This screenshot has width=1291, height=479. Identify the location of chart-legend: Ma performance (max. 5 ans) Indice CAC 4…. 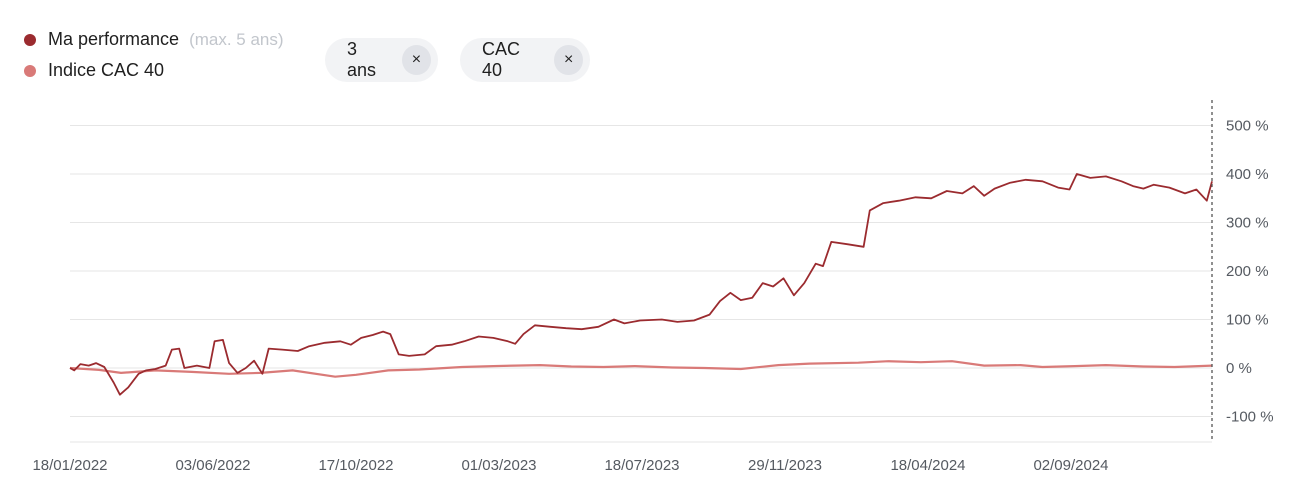
(154, 55).